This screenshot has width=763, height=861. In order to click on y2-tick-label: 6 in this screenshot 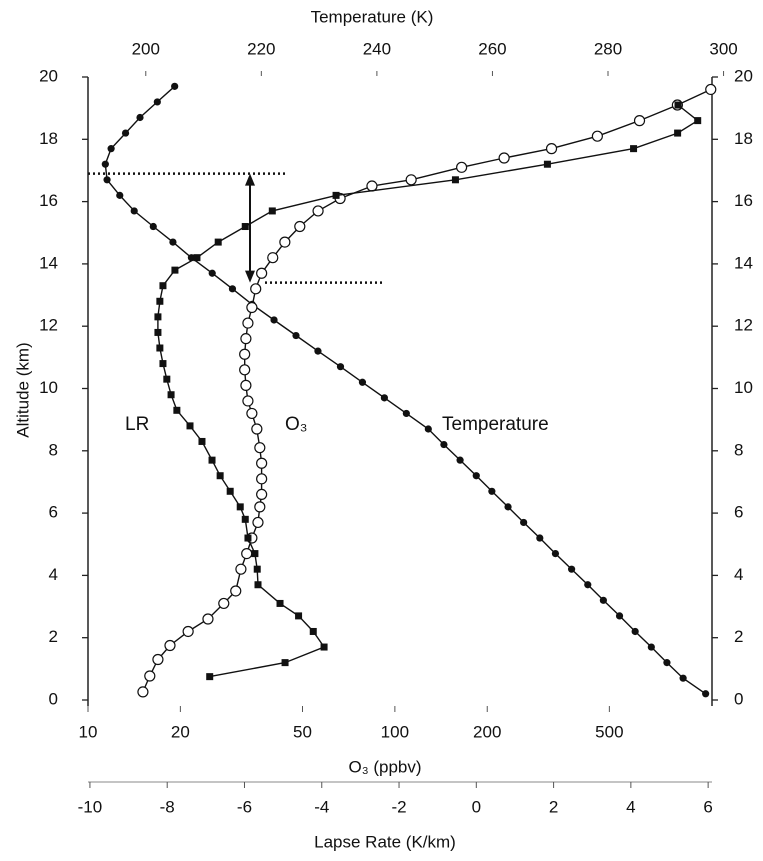, I will do `click(738, 512)`.